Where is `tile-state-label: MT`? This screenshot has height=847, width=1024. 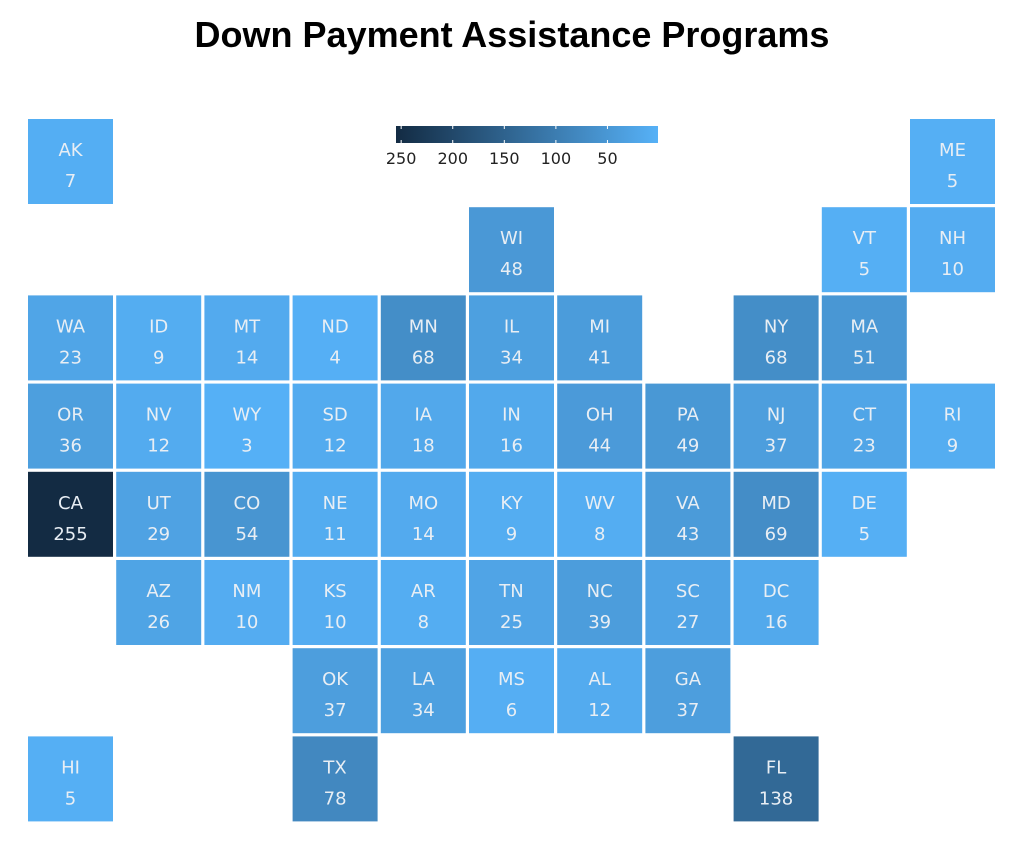
tile-state-label: MT is located at coordinates (248, 326).